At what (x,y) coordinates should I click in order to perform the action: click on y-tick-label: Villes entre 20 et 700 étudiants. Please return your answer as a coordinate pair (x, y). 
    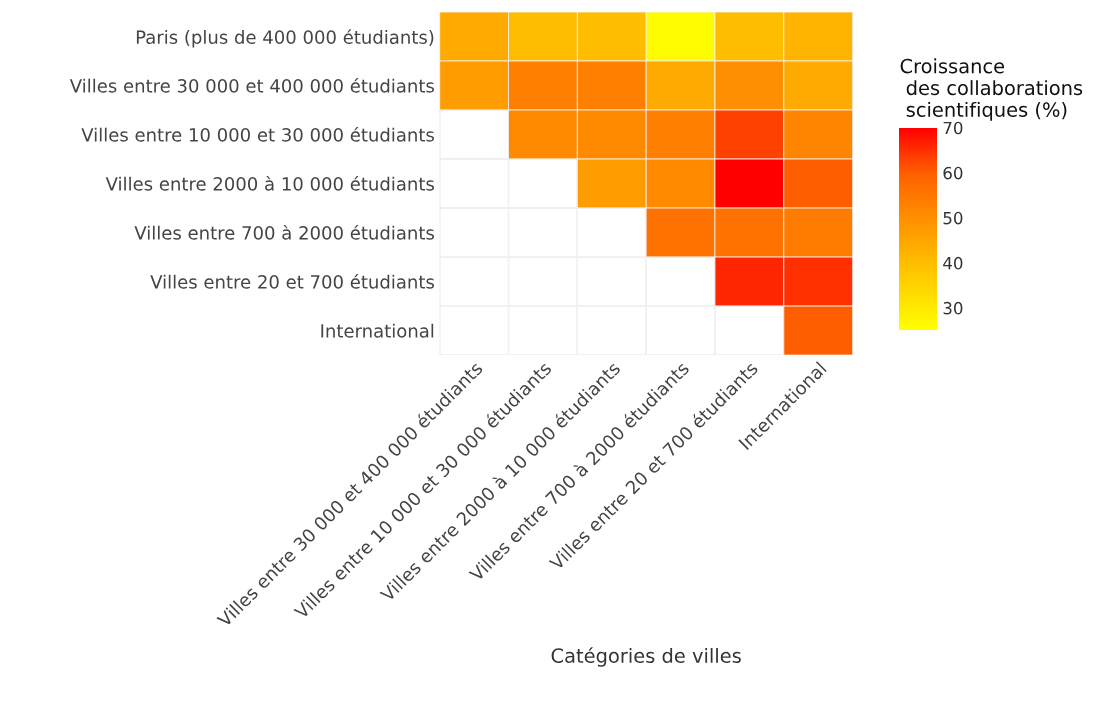
    Looking at the image, I should click on (292, 281).